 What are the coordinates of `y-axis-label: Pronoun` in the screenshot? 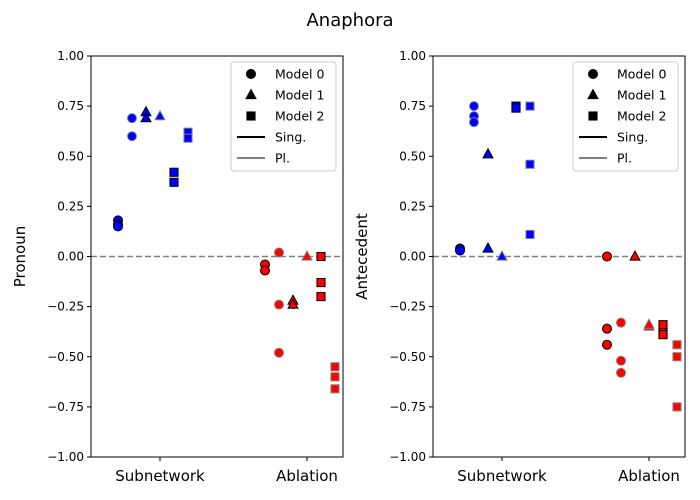 It's located at (20, 257).